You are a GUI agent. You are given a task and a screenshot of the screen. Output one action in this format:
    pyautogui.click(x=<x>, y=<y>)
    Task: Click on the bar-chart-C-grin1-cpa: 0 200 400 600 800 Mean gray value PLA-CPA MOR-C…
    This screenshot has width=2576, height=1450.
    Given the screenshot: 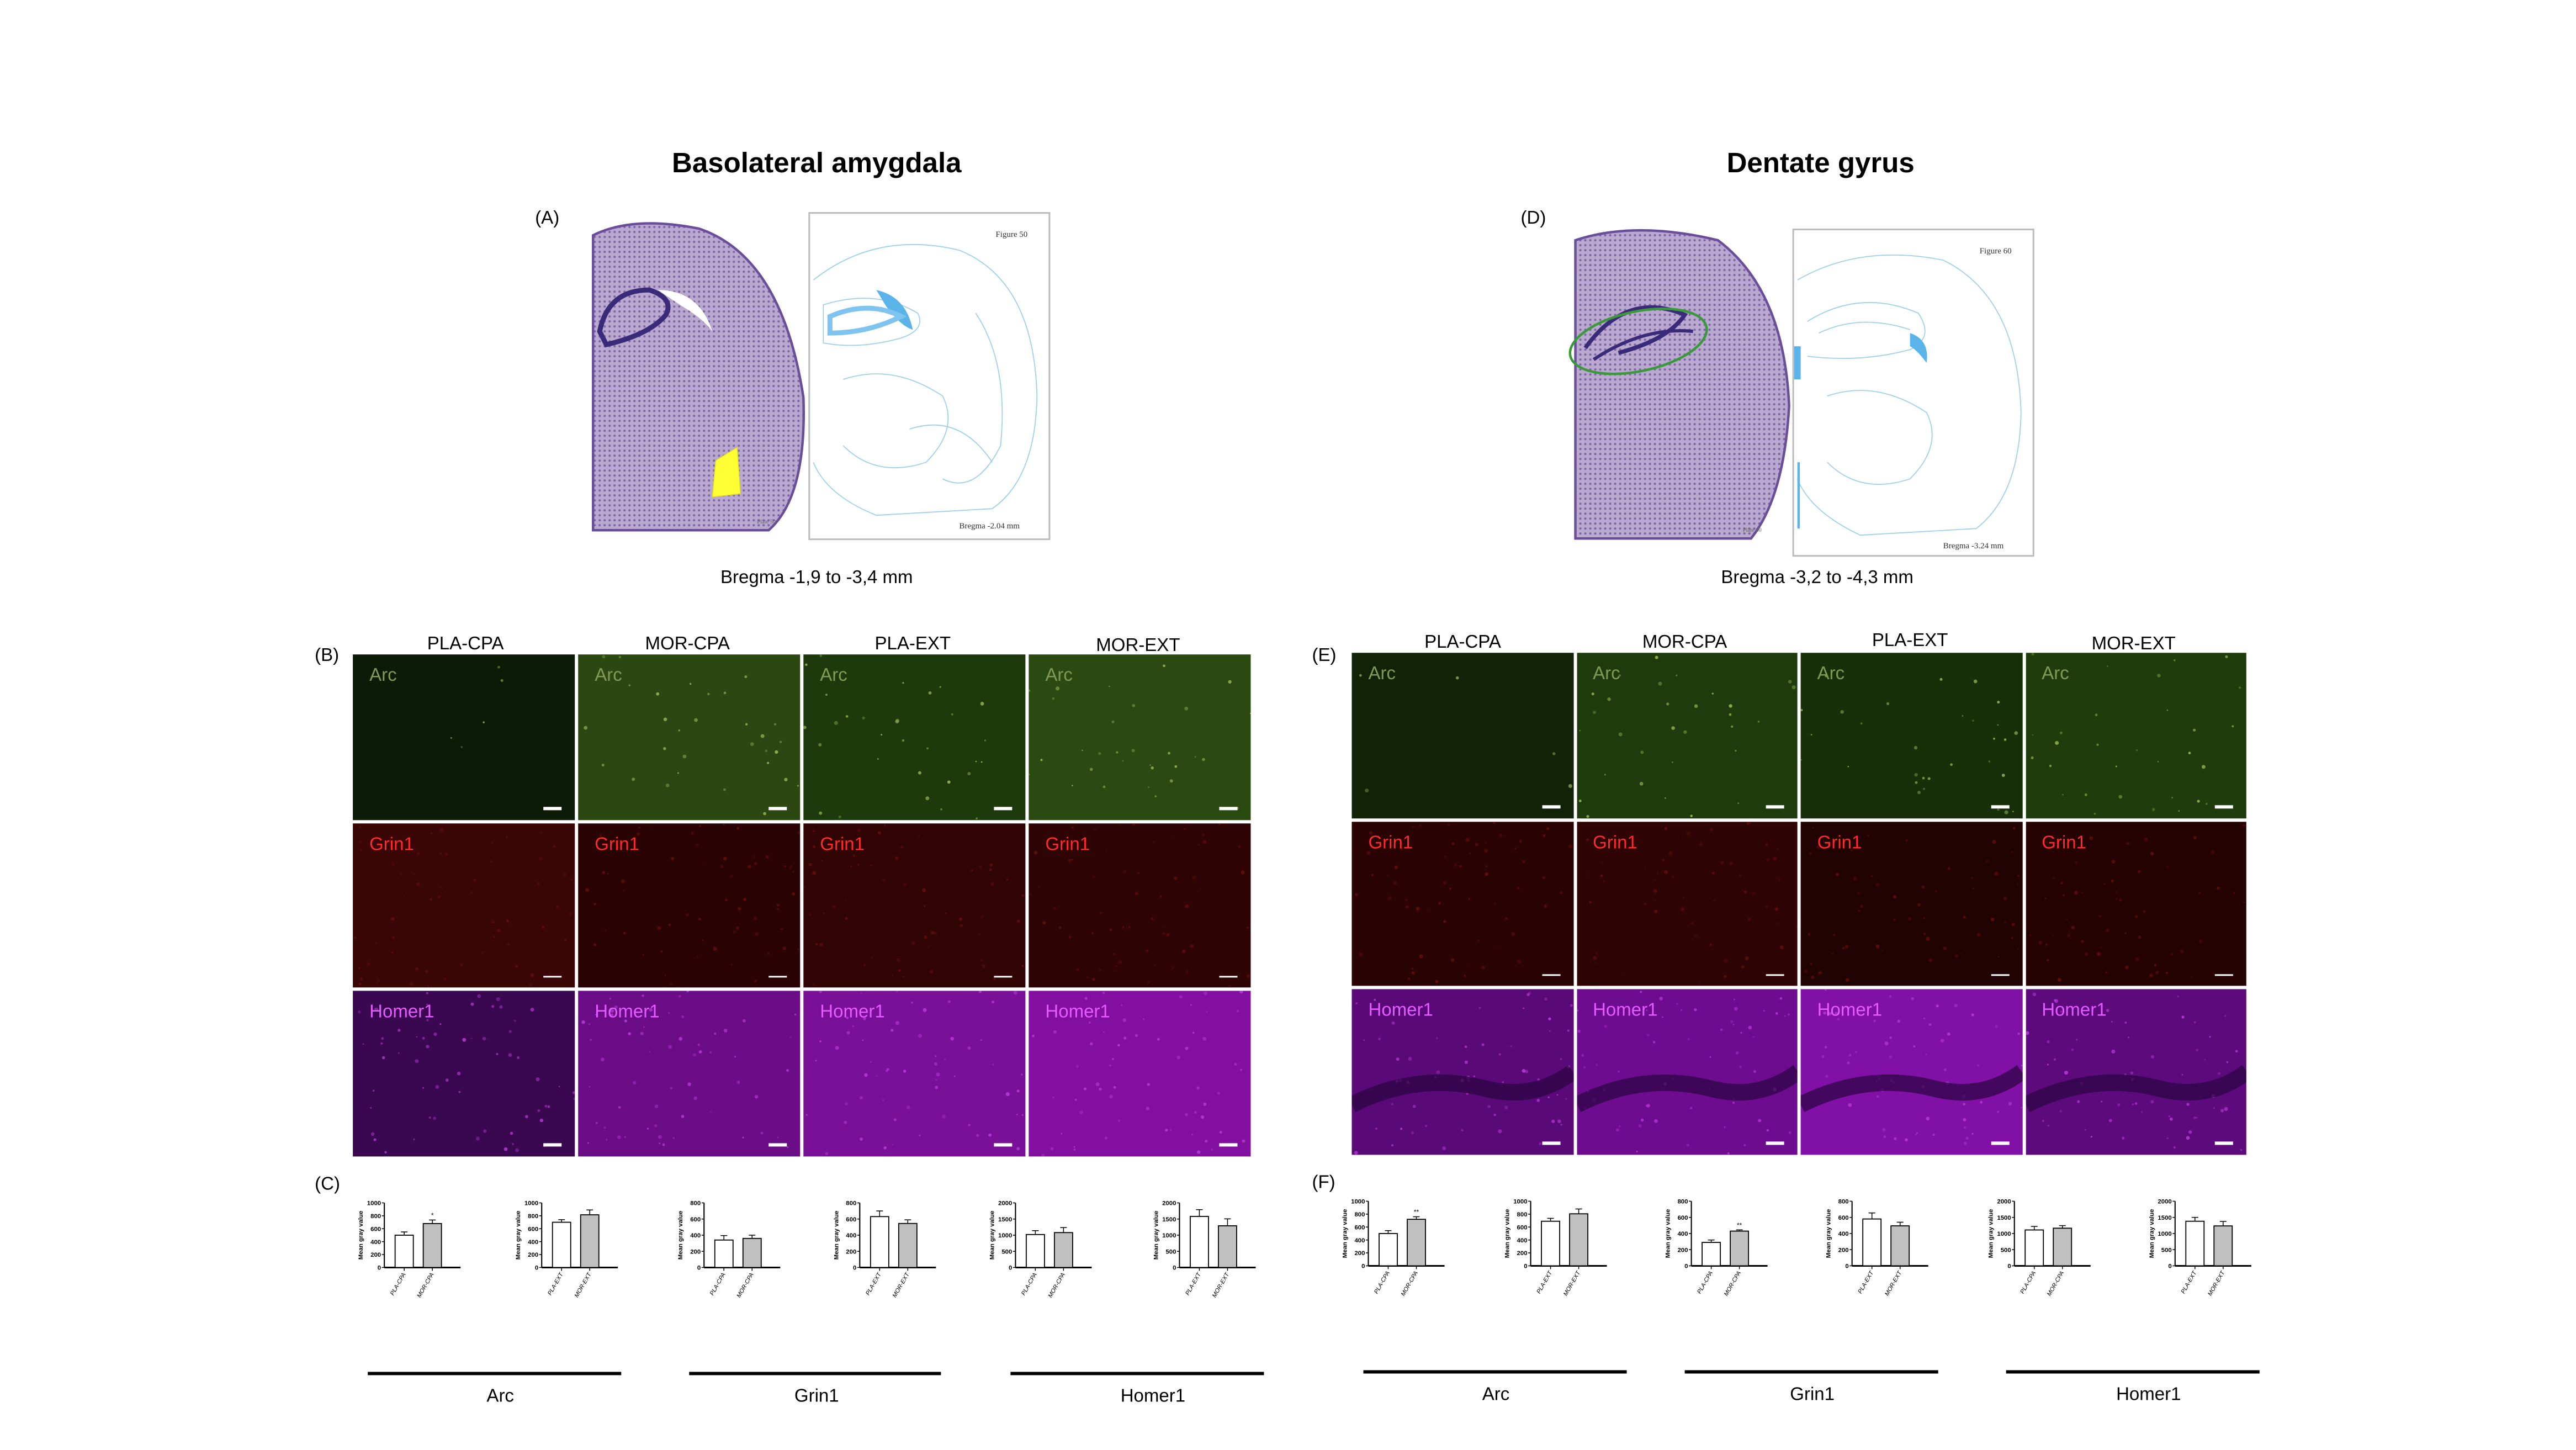 What is the action you would take?
    pyautogui.click(x=742, y=1272)
    